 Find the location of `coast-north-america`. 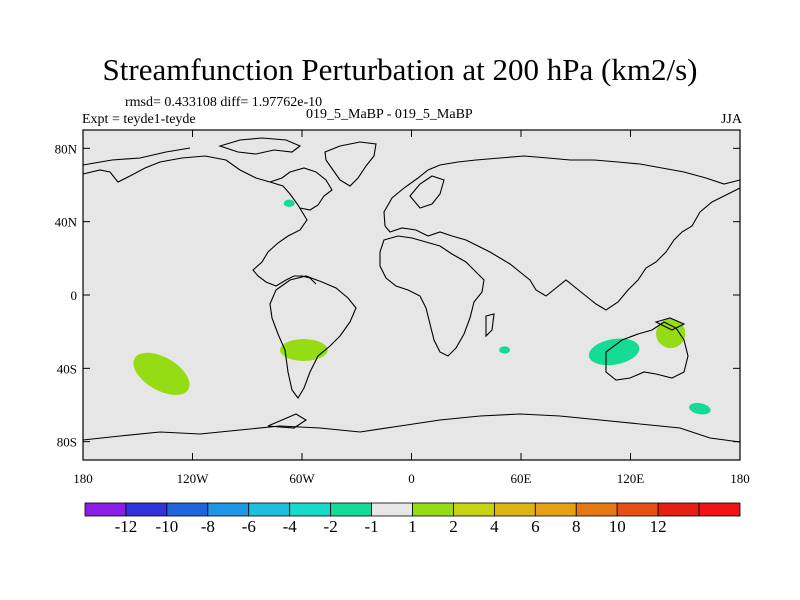

coast-north-america is located at coordinates (199, 221).